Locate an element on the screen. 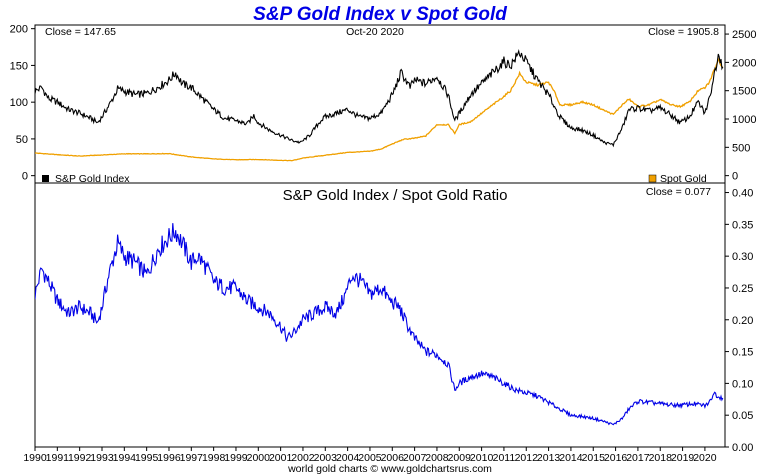  x-axis-tick-label: 2020 is located at coordinates (705, 458).